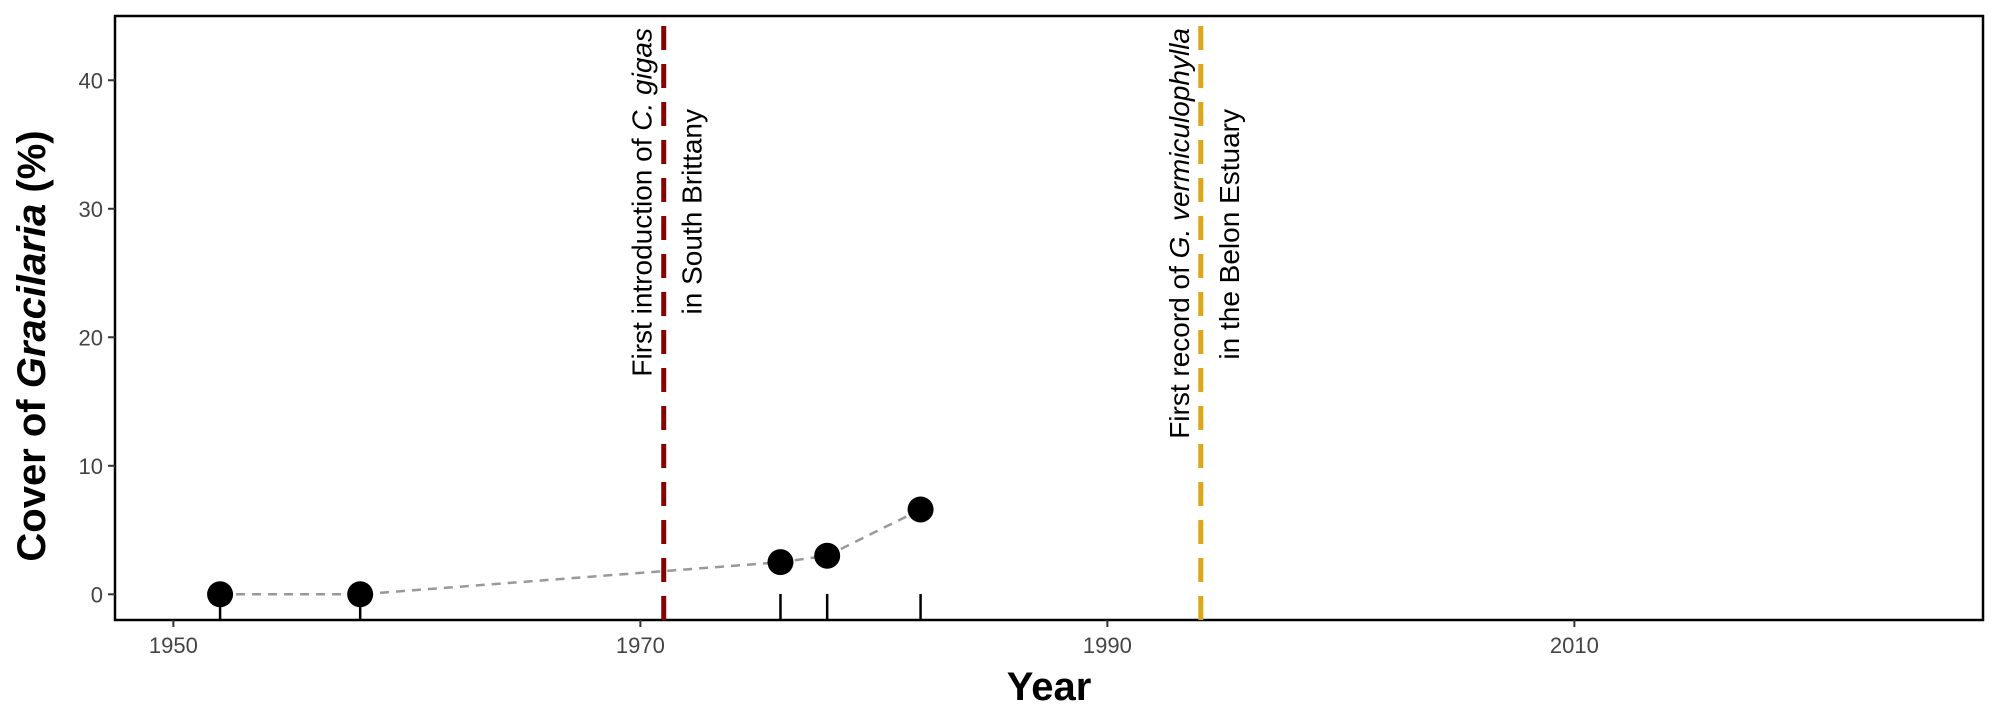 The image size is (2000, 722). Describe the element at coordinates (91, 80) in the screenshot. I see `y-tick-label: 40` at that location.